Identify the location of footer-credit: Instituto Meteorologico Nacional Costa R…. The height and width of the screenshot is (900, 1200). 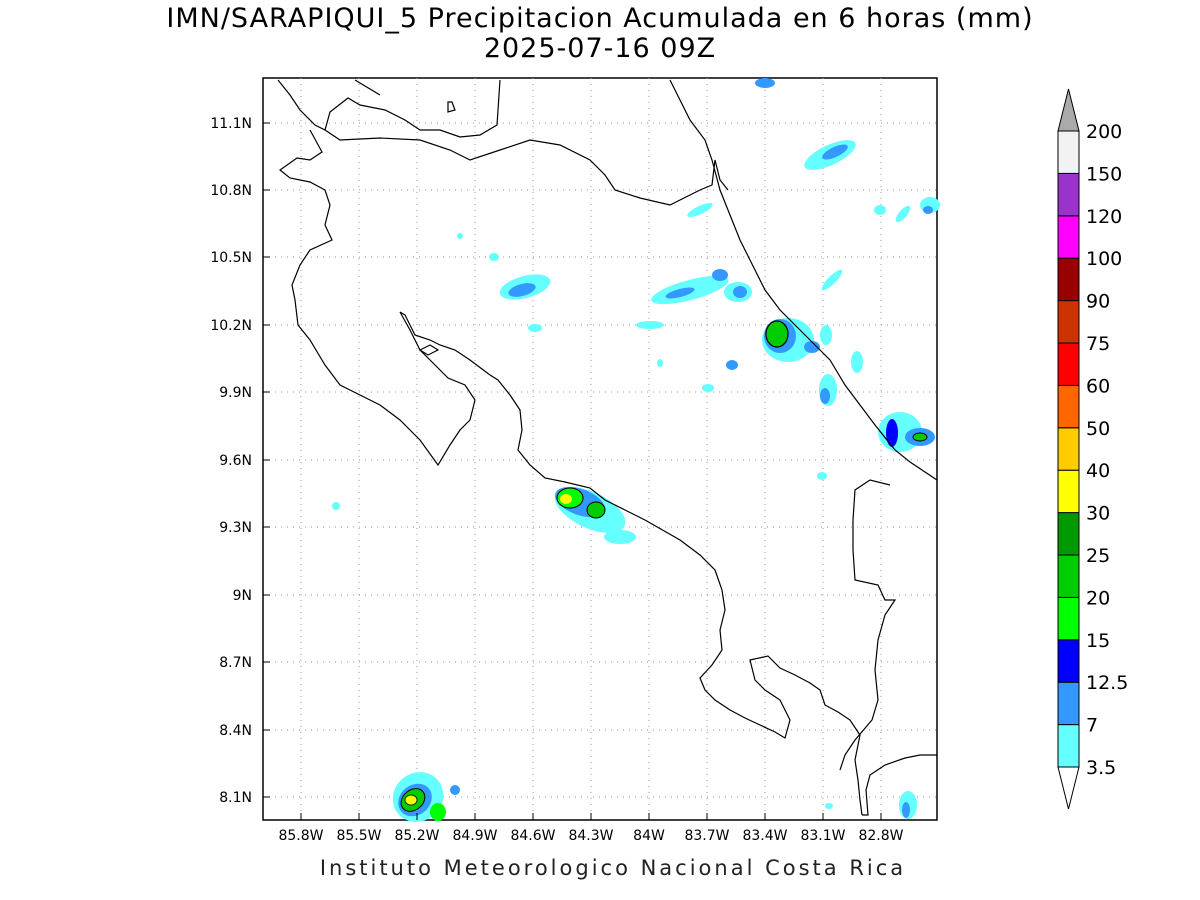
(613, 868).